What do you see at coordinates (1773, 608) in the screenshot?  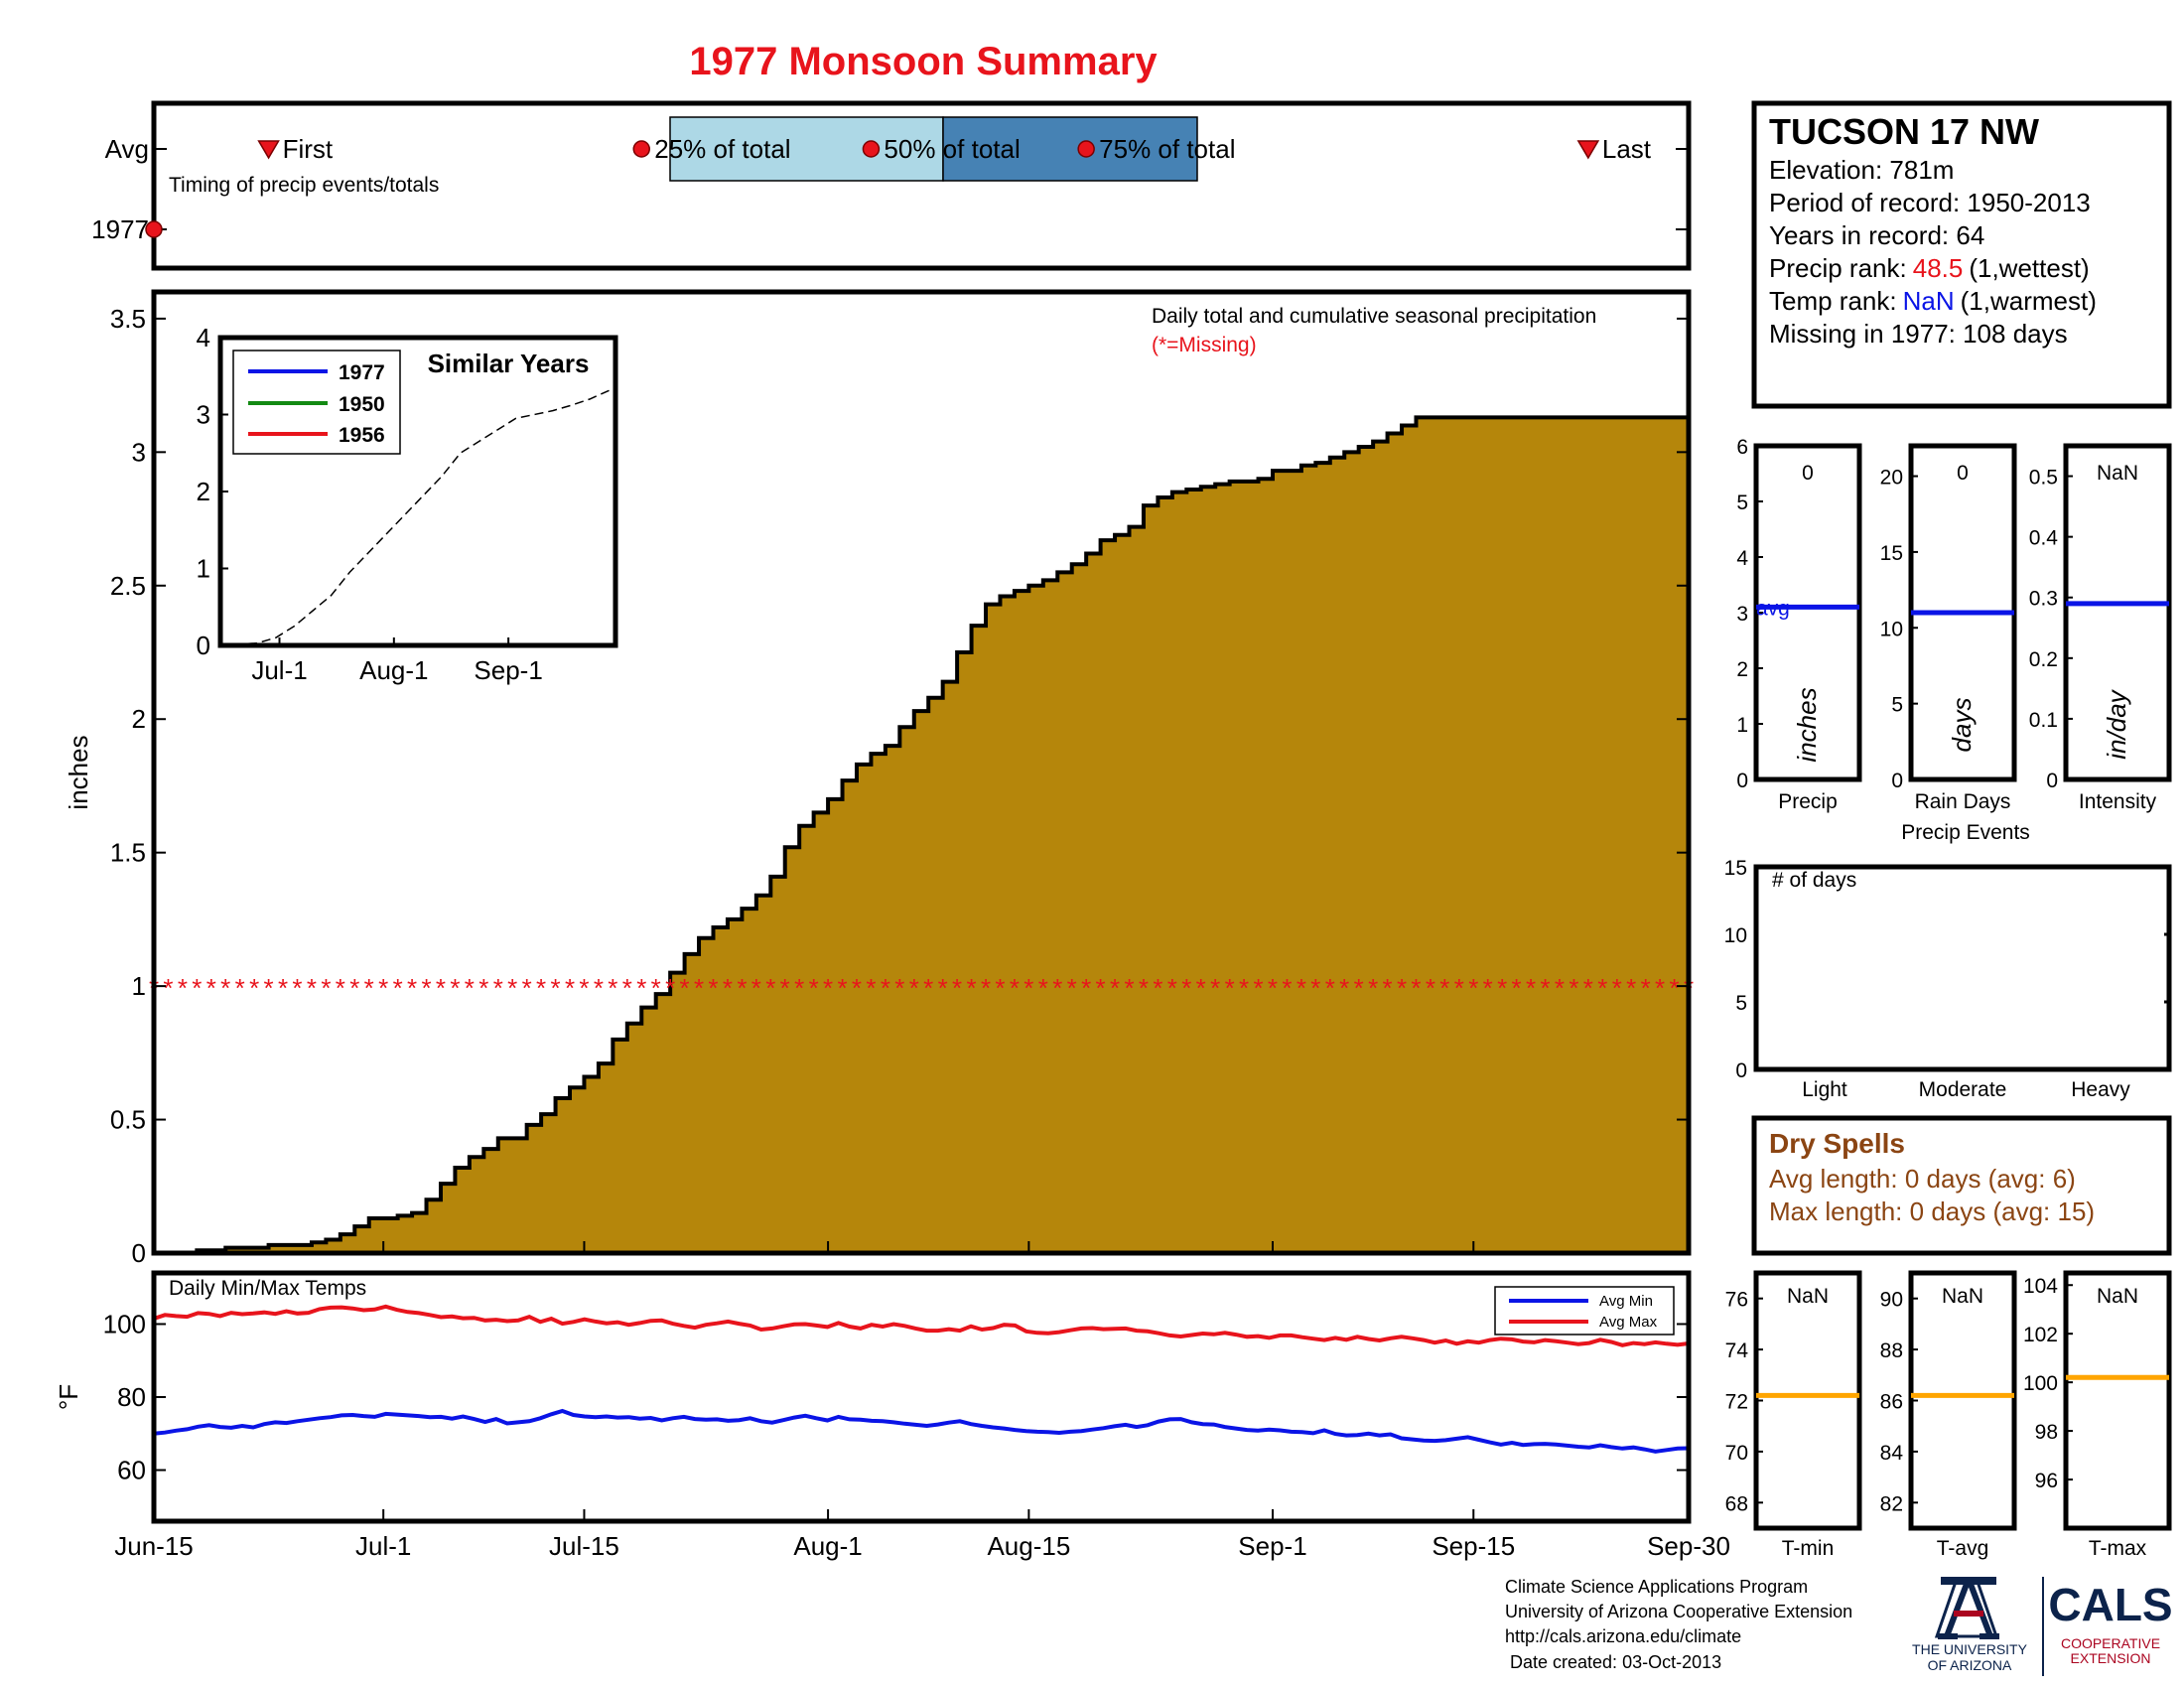 I see `precip-panel-avg-label: avg` at bounding box center [1773, 608].